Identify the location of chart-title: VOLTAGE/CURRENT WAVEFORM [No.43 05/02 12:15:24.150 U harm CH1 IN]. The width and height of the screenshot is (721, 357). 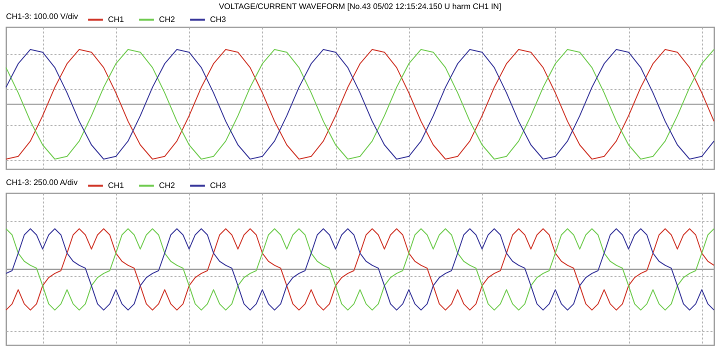
(360, 6).